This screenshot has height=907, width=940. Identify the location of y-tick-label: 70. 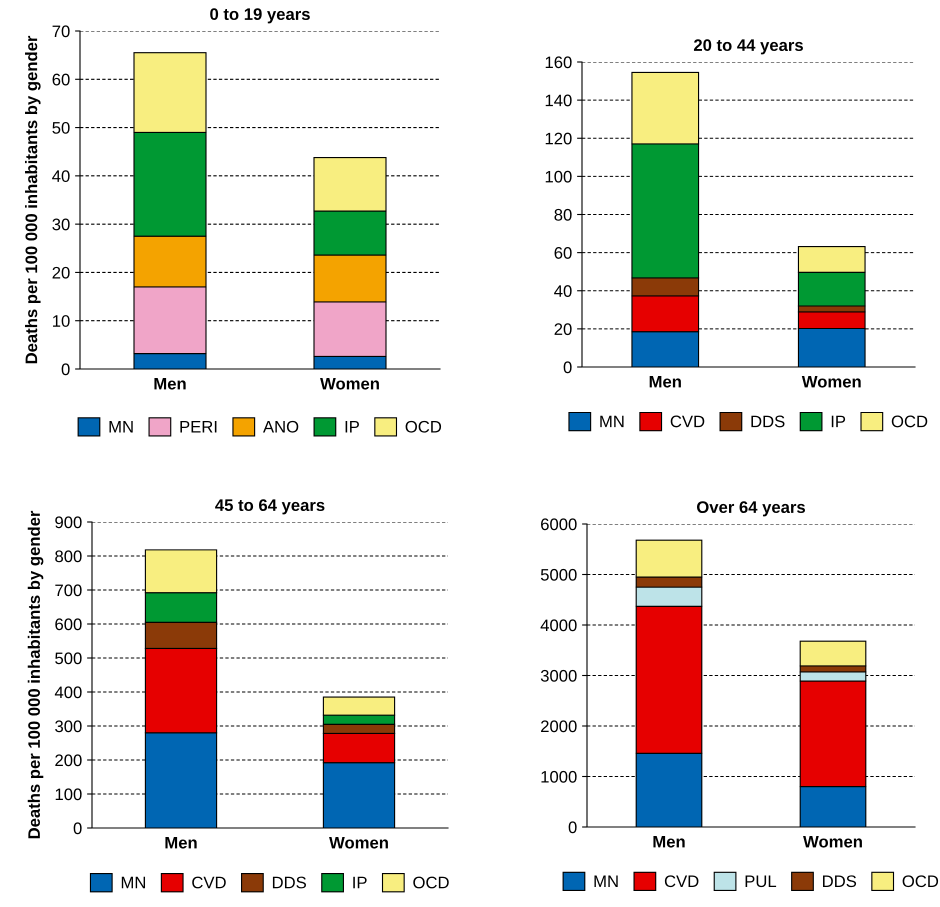
(61, 31).